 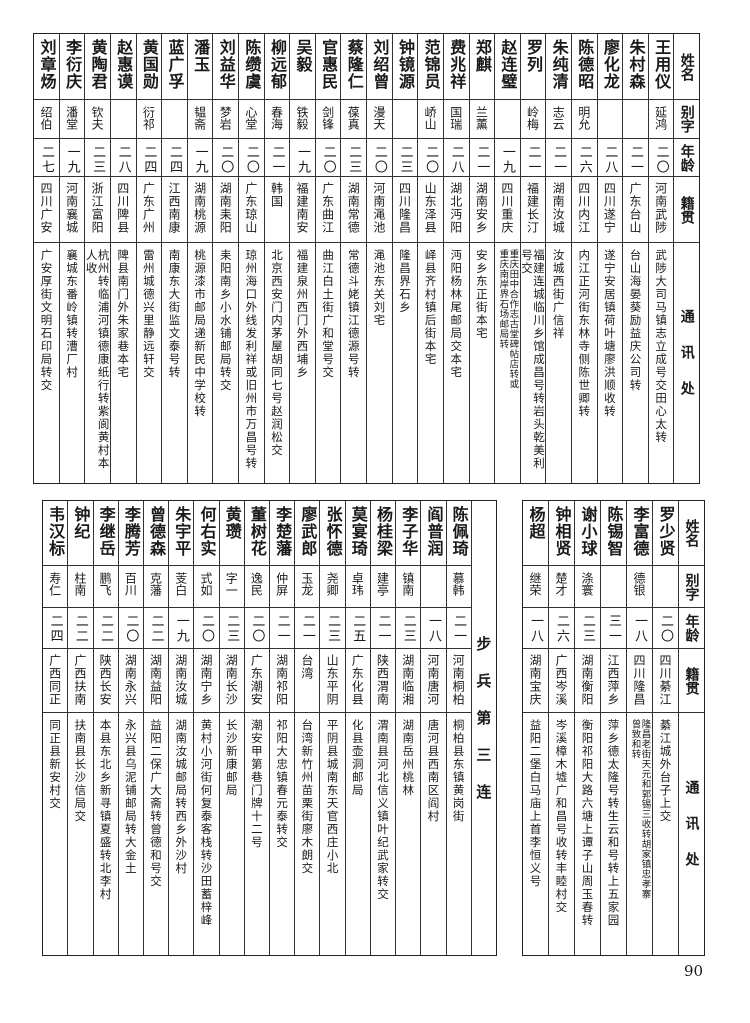 I want to click on person-address: 渑池东关刘宅, so click(x=379, y=285).